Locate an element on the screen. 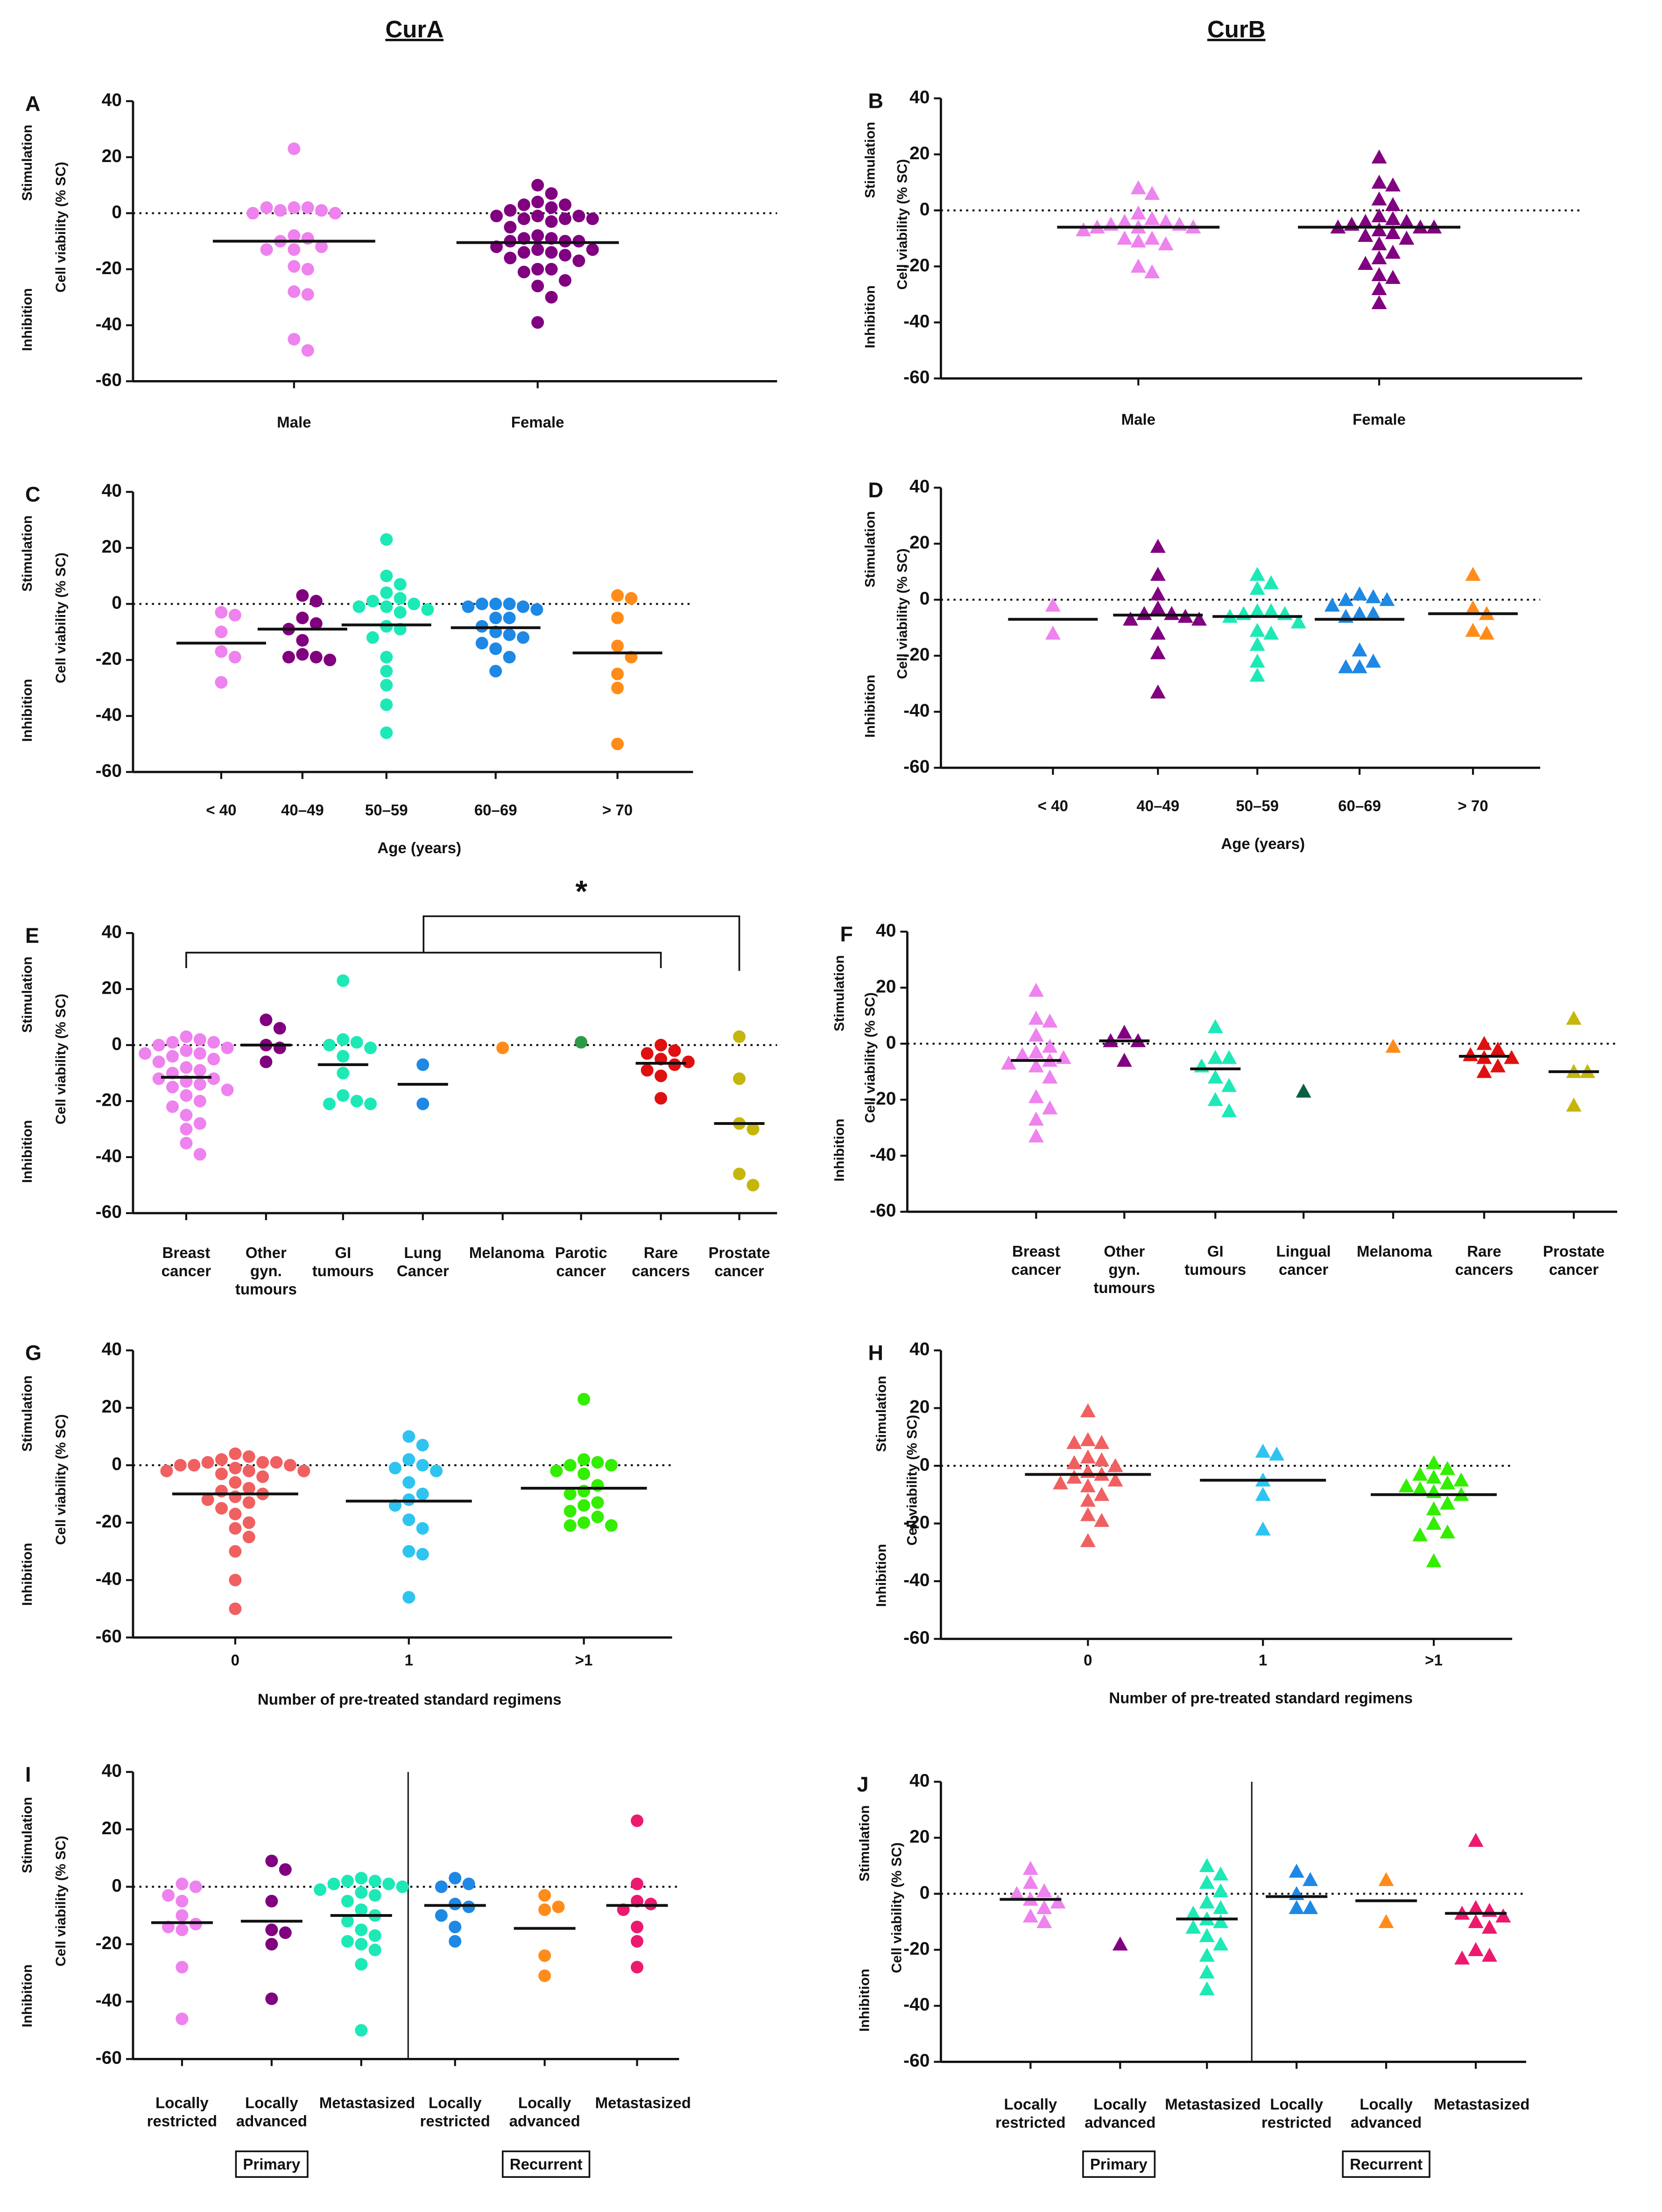  x-tick-label-wrap: 0 is located at coordinates (1088, 1662).